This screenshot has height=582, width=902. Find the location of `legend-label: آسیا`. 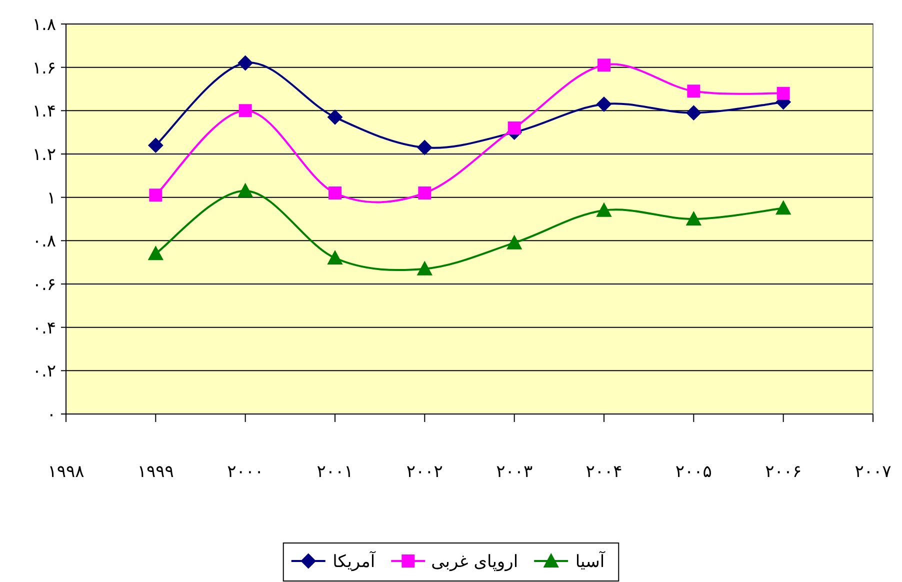

legend-label: آسیا is located at coordinates (590, 561).